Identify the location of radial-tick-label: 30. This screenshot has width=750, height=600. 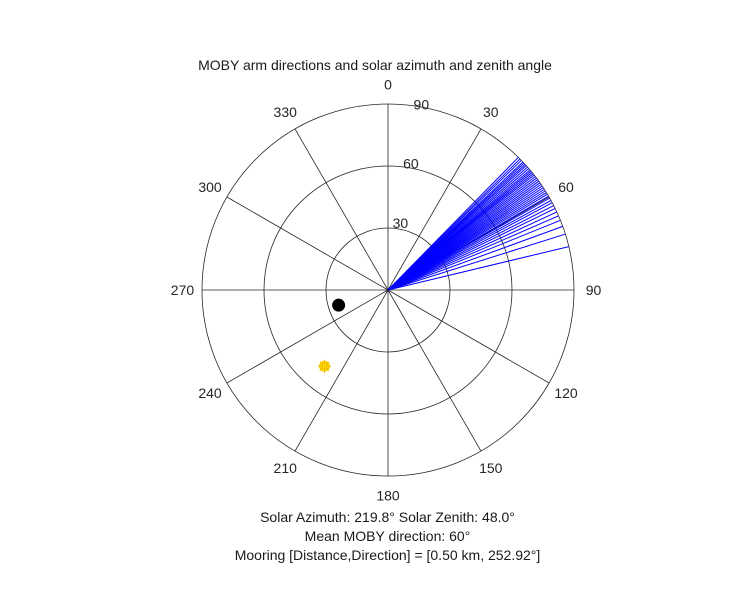
(401, 223).